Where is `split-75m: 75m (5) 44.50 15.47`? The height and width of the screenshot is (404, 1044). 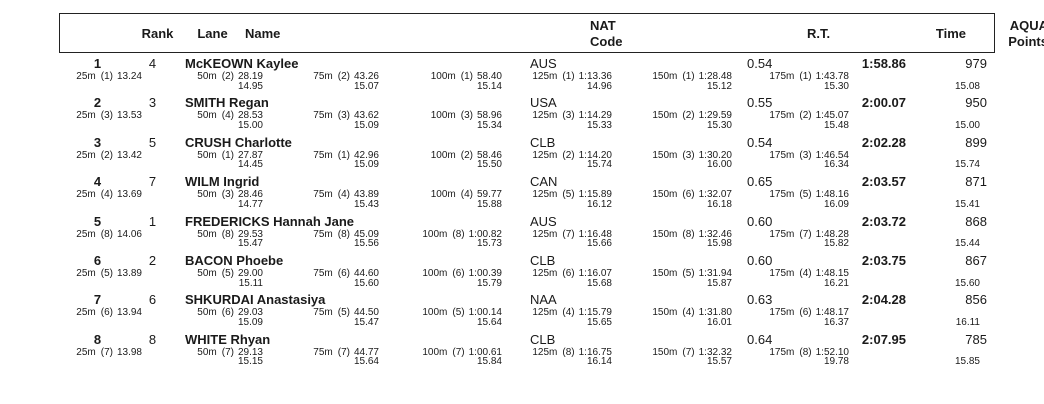 split-75m: 75m (5) 44.50 15.47 is located at coordinates (343, 317).